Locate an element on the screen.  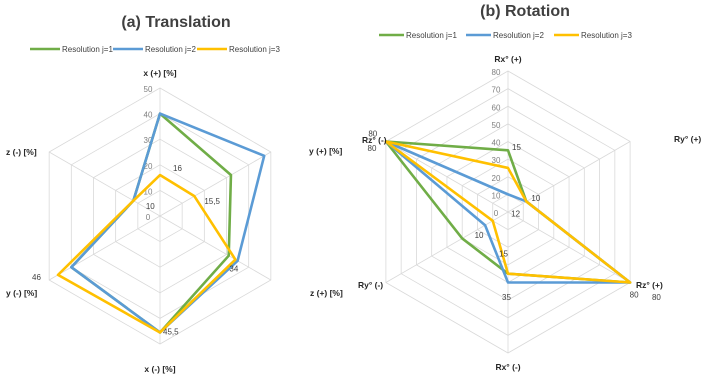
axis-label: z (+) [%] is located at coordinates (326, 293).